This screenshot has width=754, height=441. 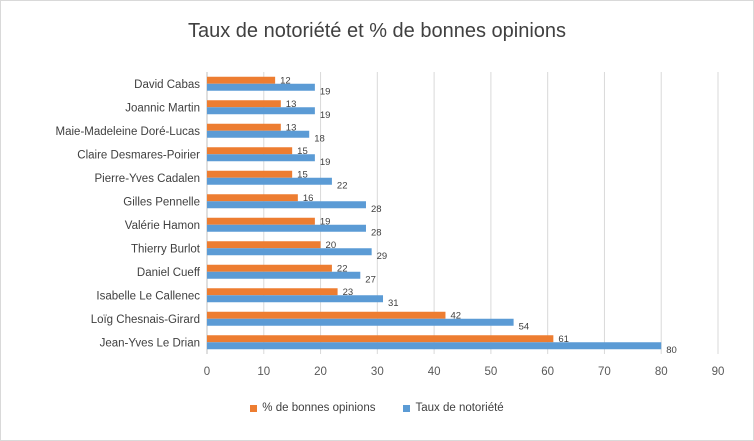 What do you see at coordinates (459, 408) in the screenshot?
I see `legend-label-taux-notoriete: Taux de notoriété` at bounding box center [459, 408].